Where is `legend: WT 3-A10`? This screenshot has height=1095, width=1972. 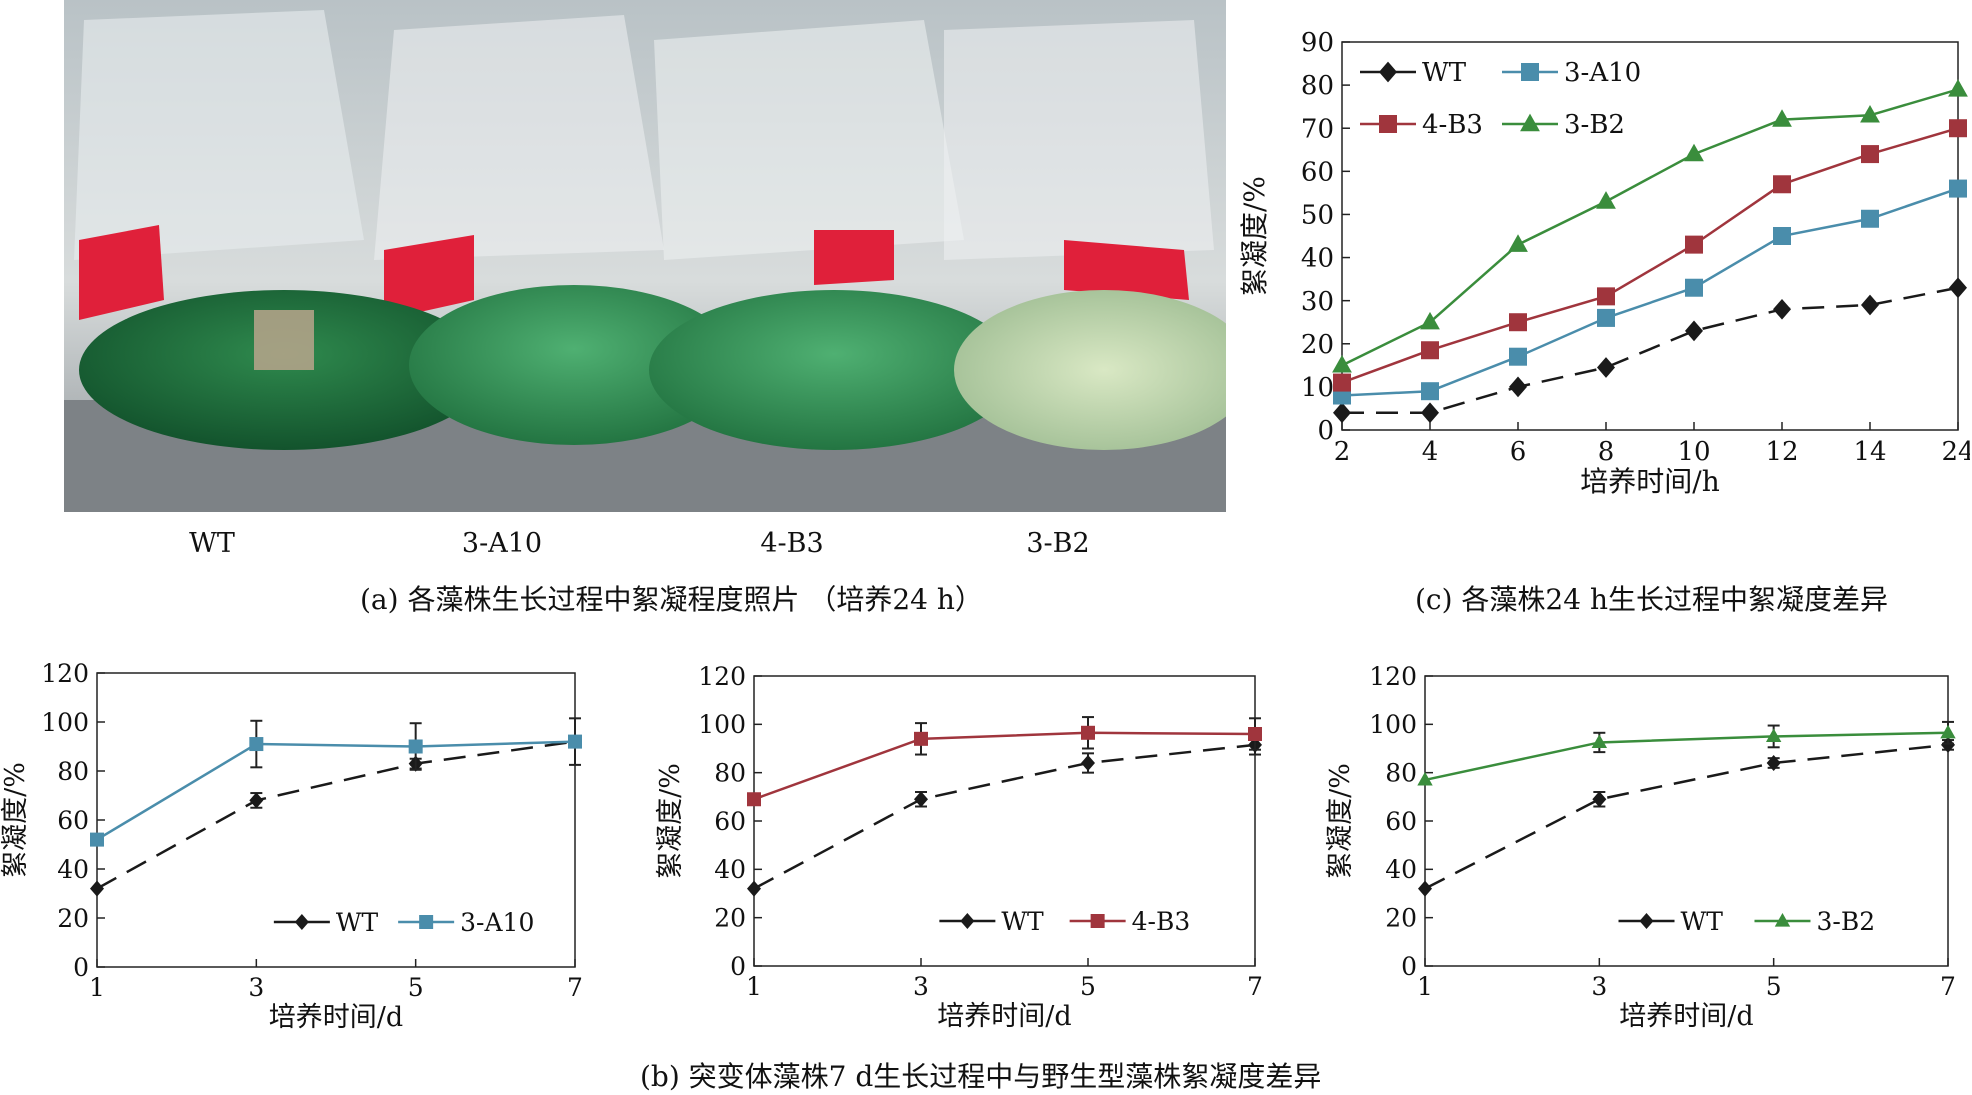
legend: WT 3-A10 is located at coordinates (403, 922).